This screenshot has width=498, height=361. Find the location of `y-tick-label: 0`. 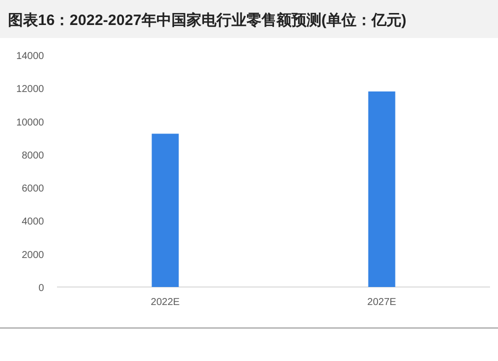

y-tick-label: 0 is located at coordinates (41, 288).